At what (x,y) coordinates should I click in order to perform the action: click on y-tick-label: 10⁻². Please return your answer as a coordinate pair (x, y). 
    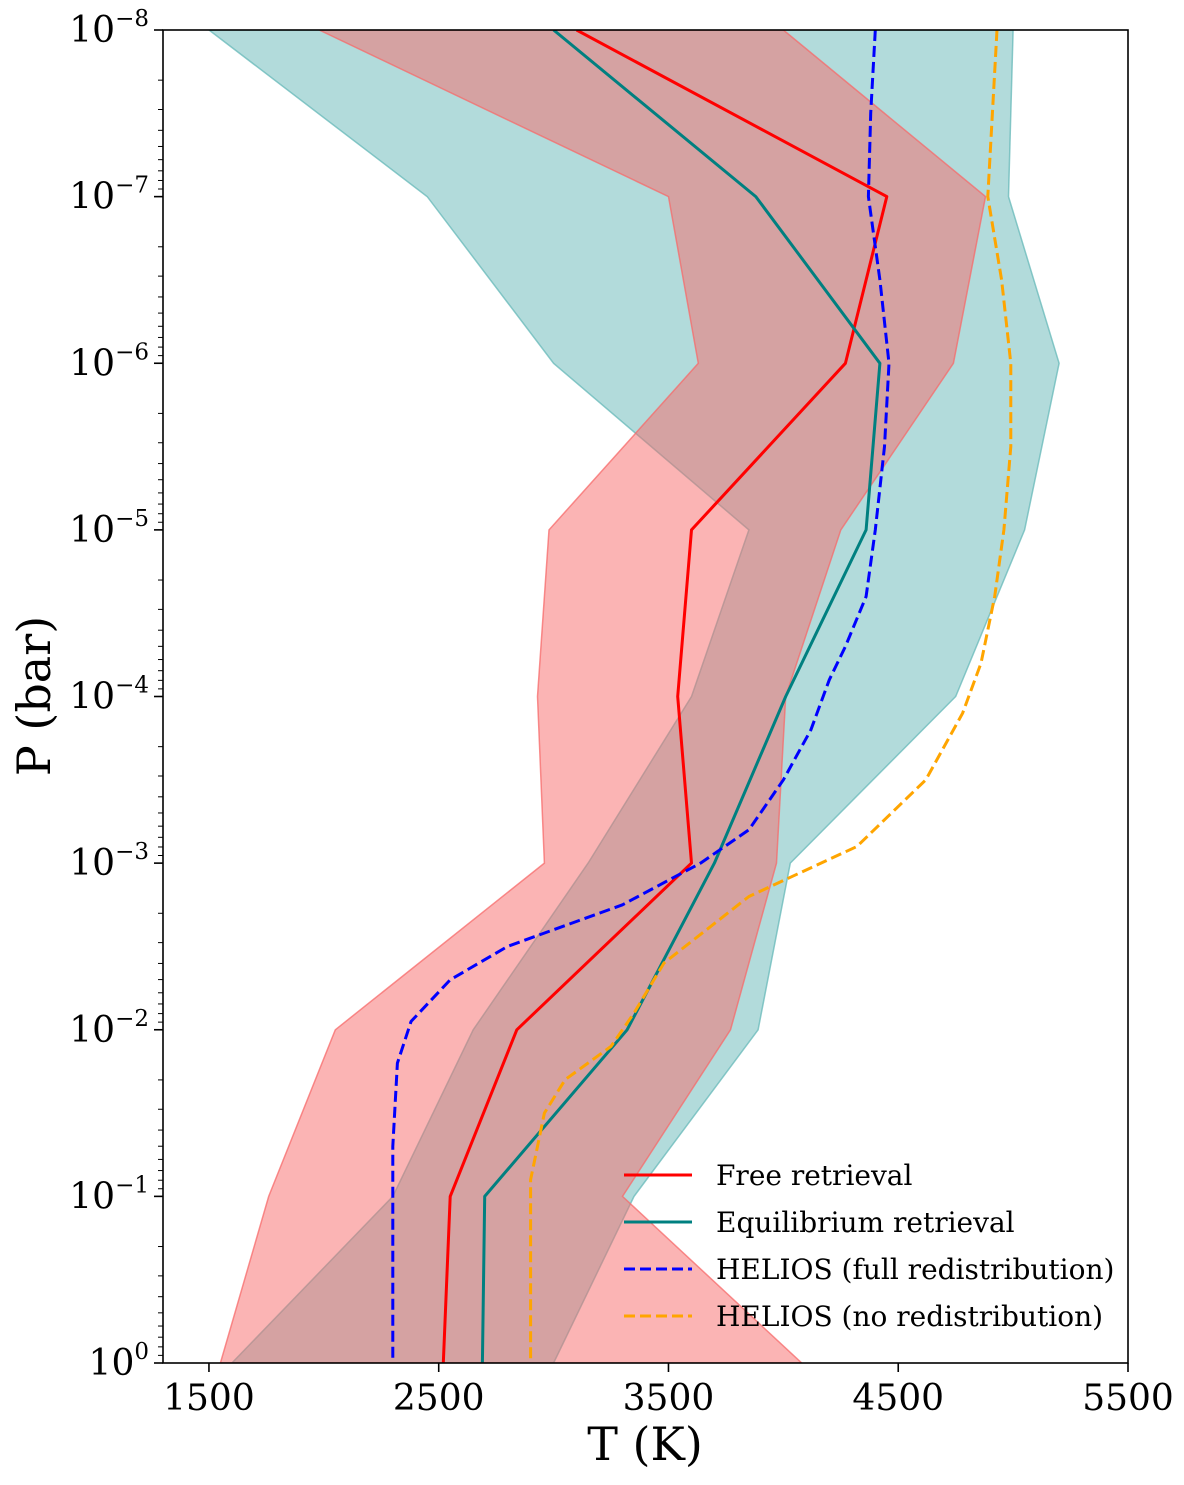
    Looking at the image, I should click on (109, 1028).